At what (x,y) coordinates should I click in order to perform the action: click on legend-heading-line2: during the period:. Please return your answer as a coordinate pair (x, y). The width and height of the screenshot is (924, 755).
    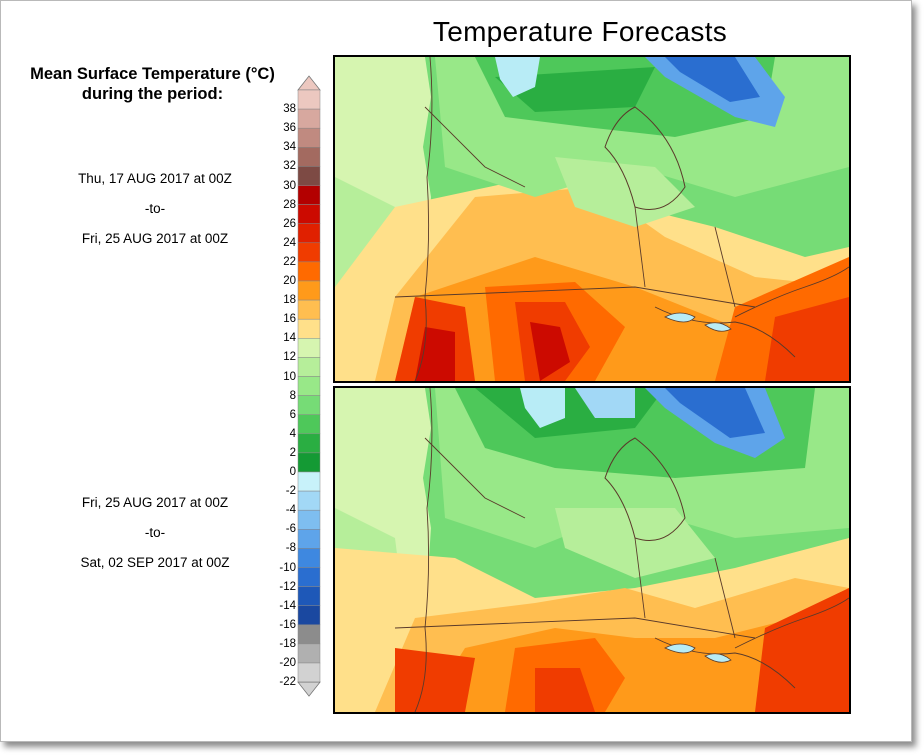
    Looking at the image, I should click on (152, 94).